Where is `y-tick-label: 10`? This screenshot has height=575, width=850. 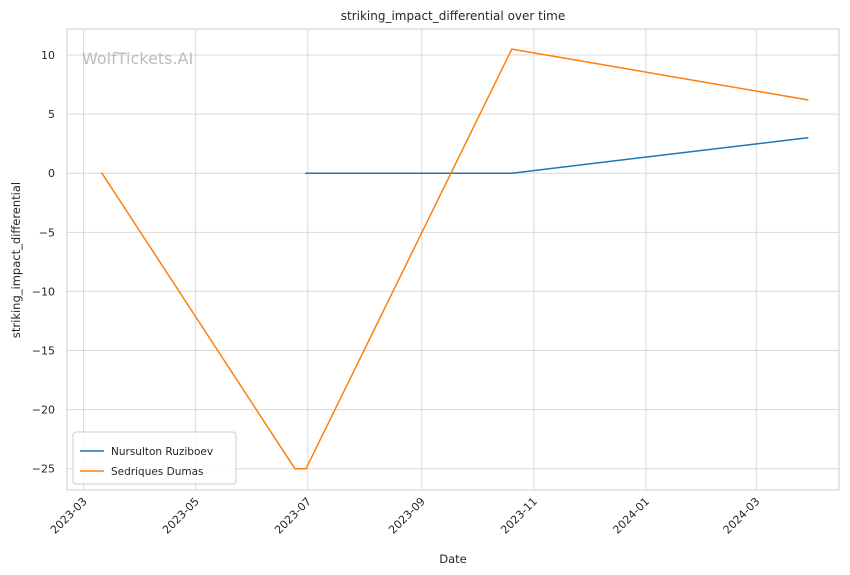 y-tick-label: 10 is located at coordinates (48, 55).